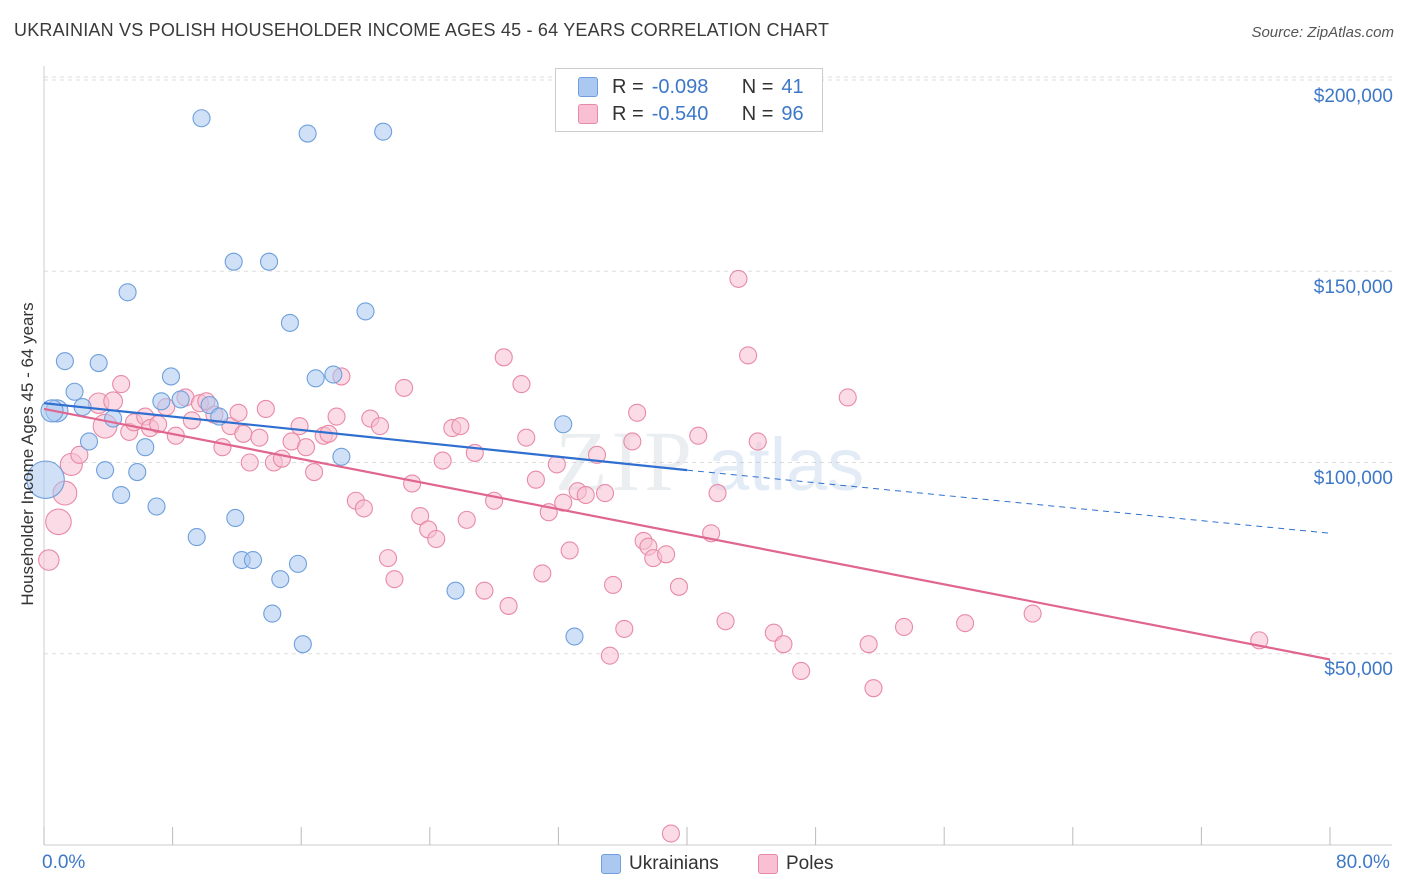 The height and width of the screenshot is (892, 1406). Describe the element at coordinates (810, 863) in the screenshot. I see `bottom-legend-label-poles: Poles` at that location.